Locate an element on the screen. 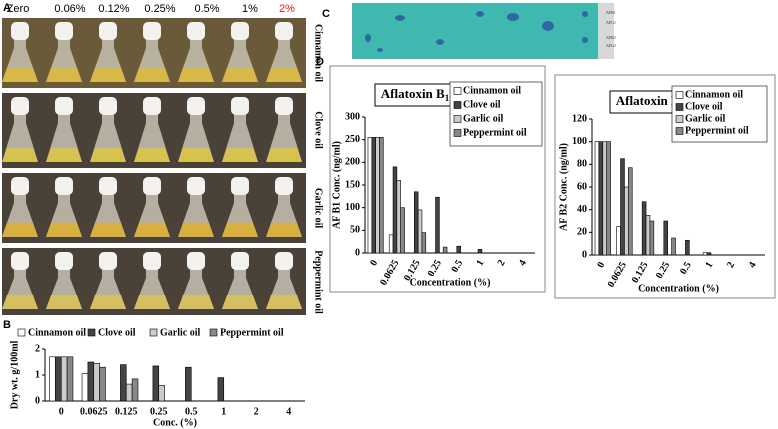  y-axis-title: AF B2 Conc. (ng/ml) is located at coordinates (563, 187).